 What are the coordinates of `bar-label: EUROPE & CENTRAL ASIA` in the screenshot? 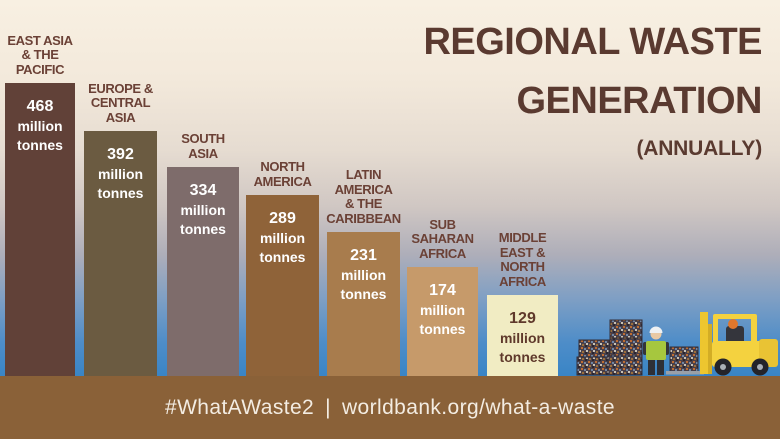 It's located at (120, 103).